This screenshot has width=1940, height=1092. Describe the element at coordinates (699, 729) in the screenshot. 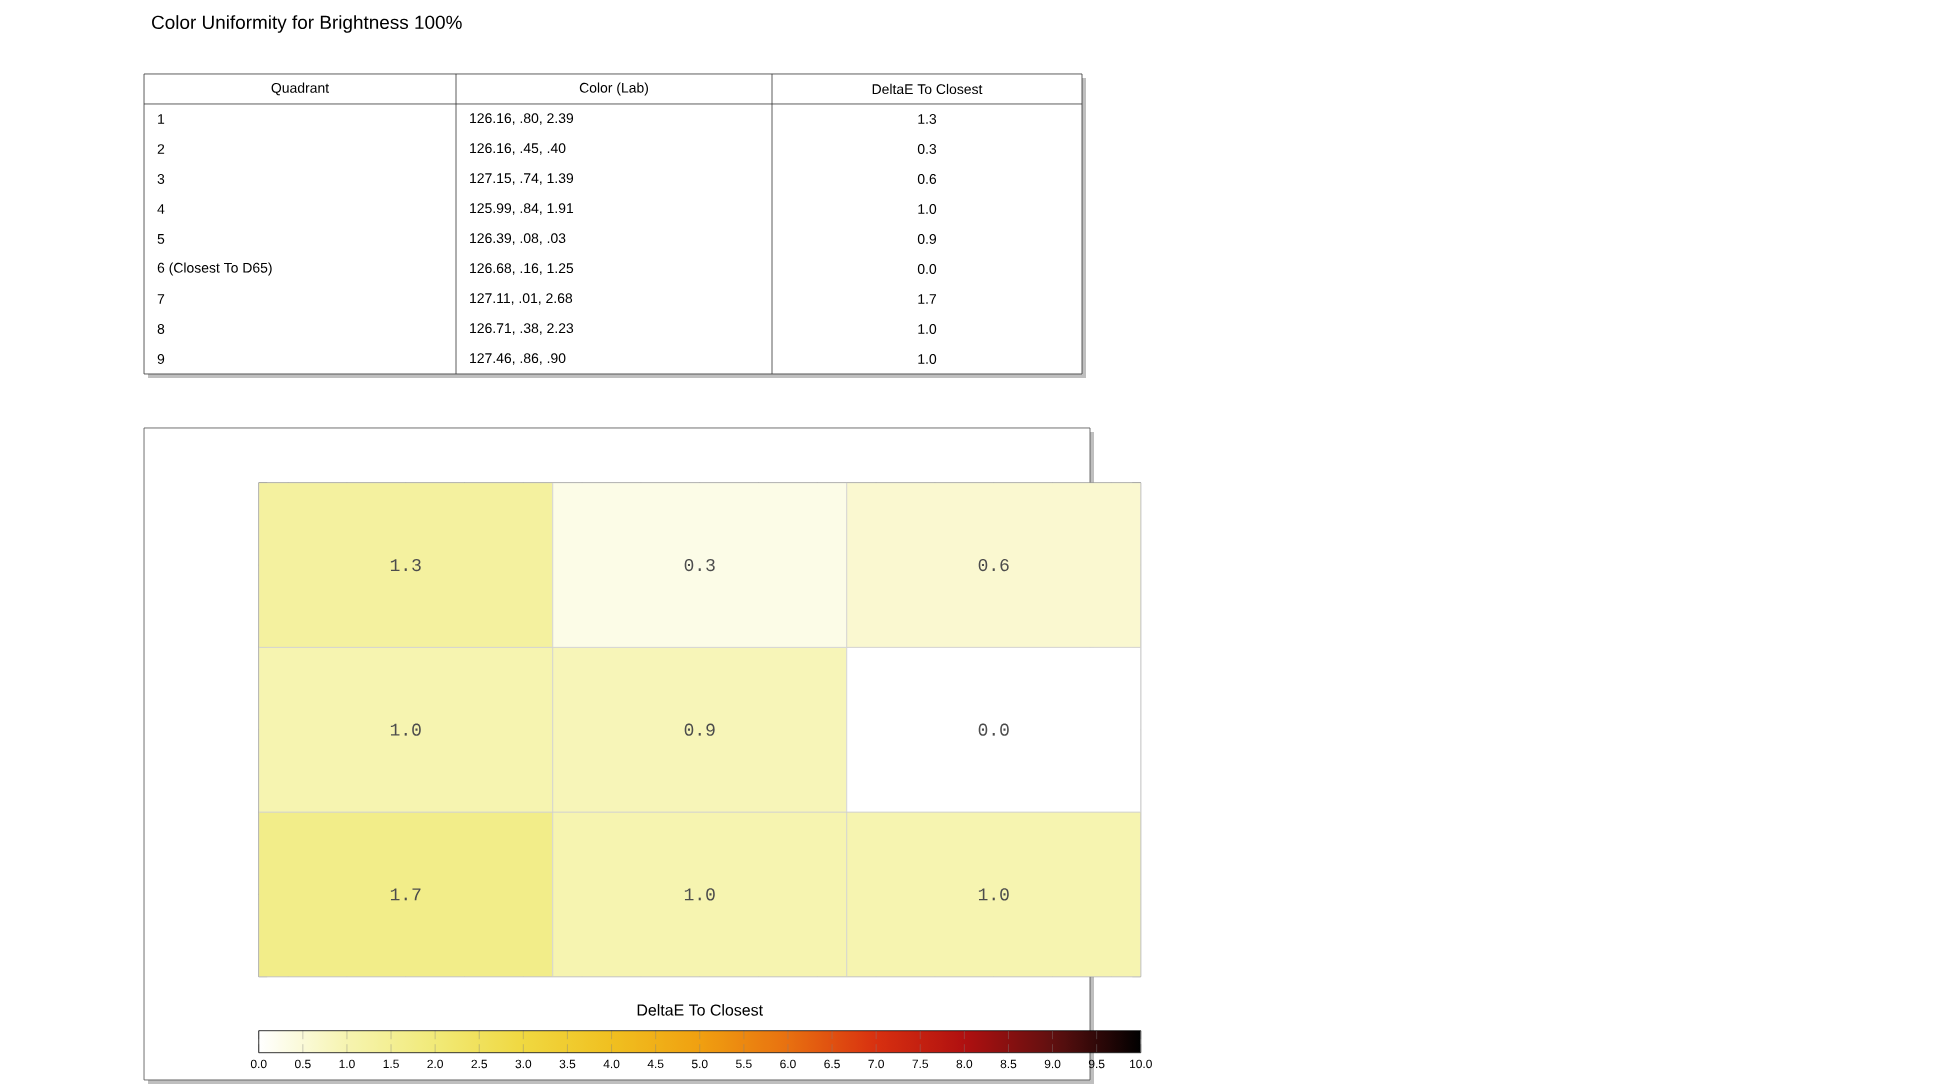

I see `data-label: 0.9` at that location.